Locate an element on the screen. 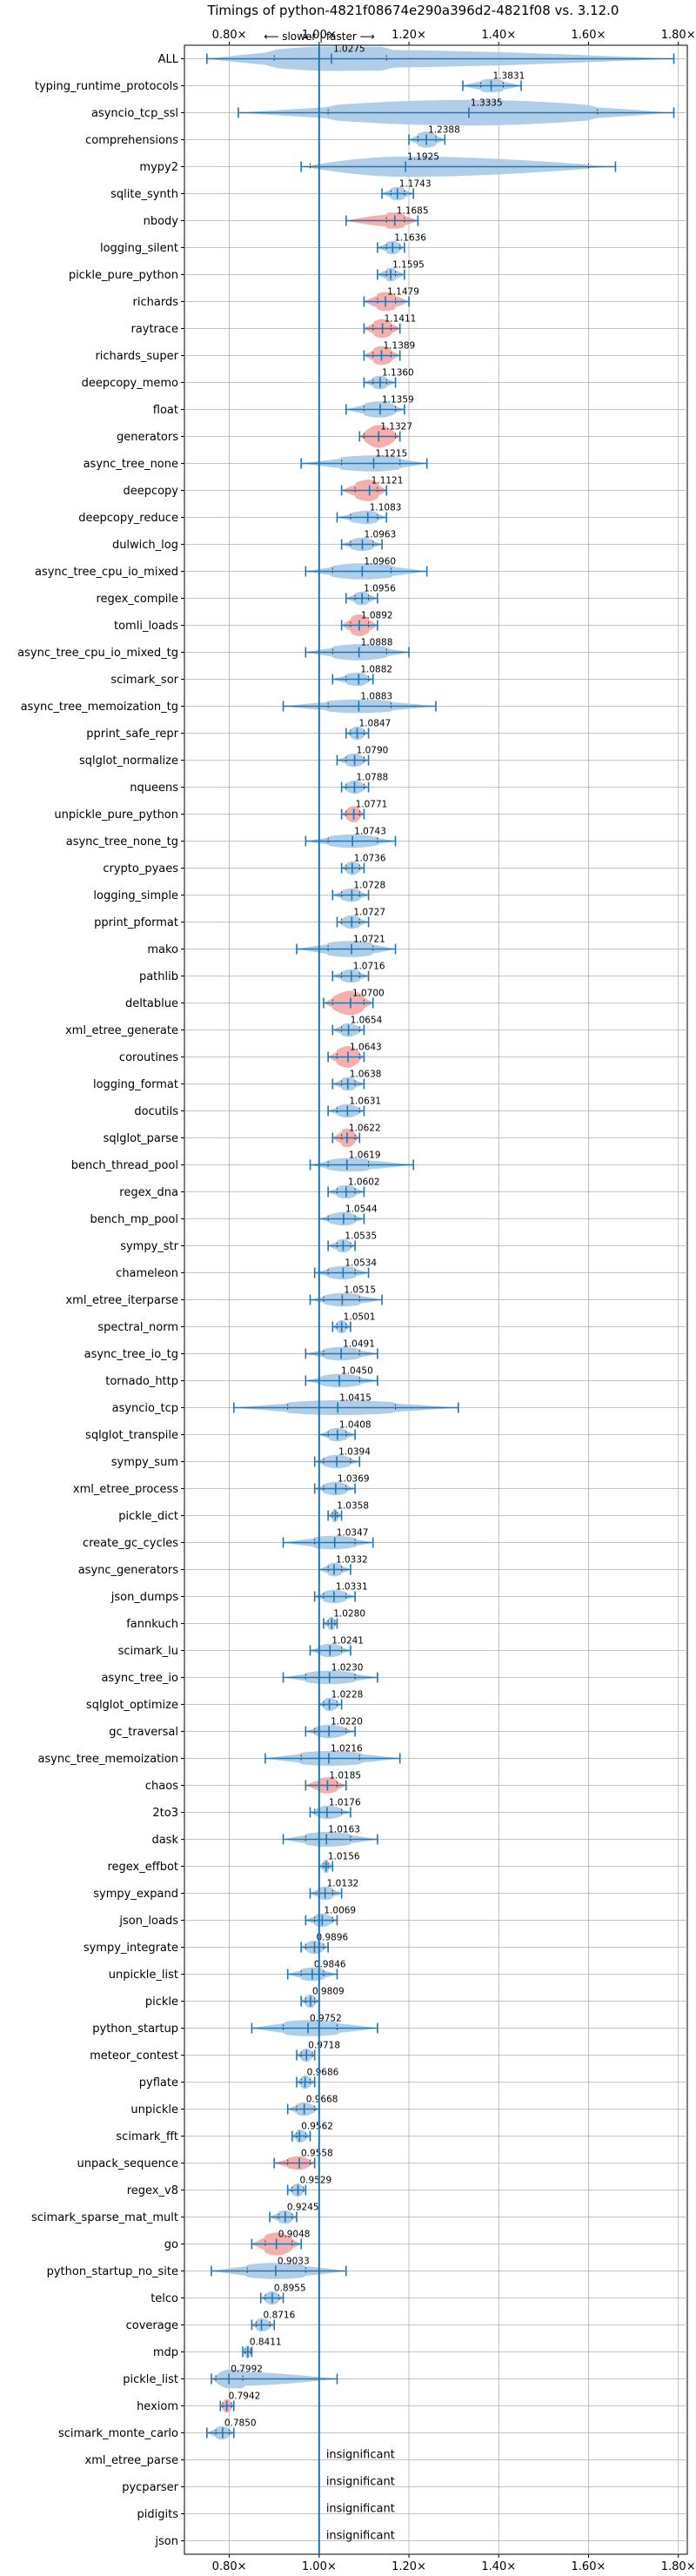 This screenshot has width=696, height=2576. median-value-label: 1.0700 is located at coordinates (368, 994).